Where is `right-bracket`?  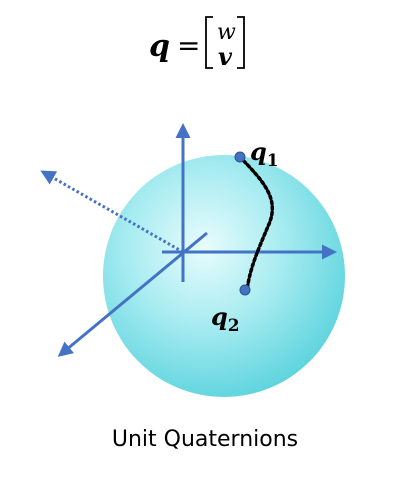
right-bracket is located at coordinates (241, 42).